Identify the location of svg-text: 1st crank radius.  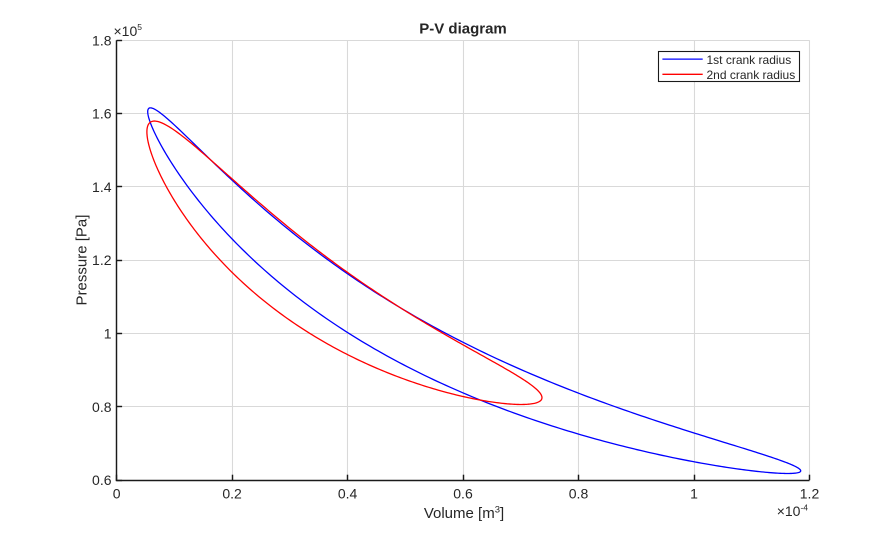
(749, 60).